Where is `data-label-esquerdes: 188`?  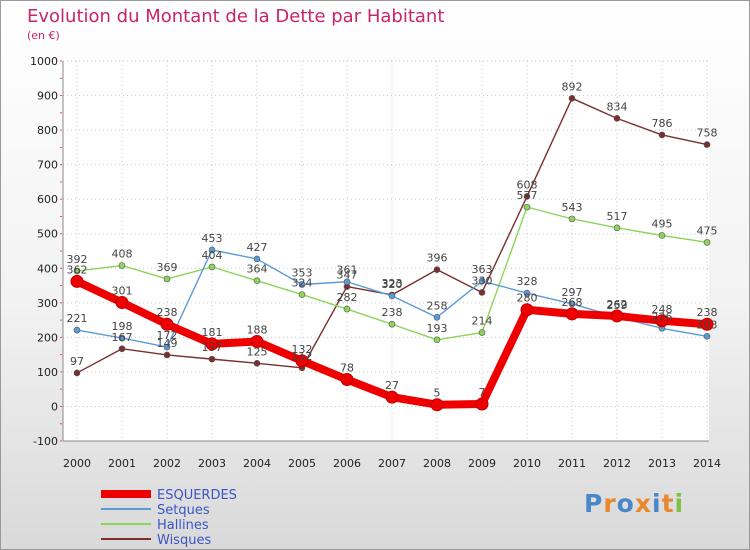 data-label-esquerdes: 188 is located at coordinates (257, 330).